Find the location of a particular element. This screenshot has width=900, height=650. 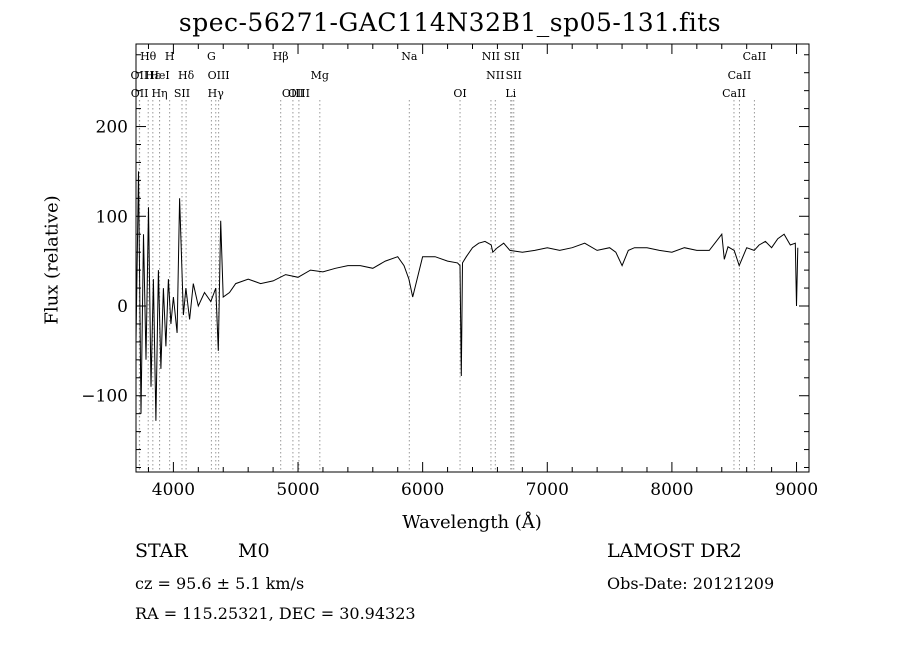

y-tick-label: 100 is located at coordinates (112, 217).